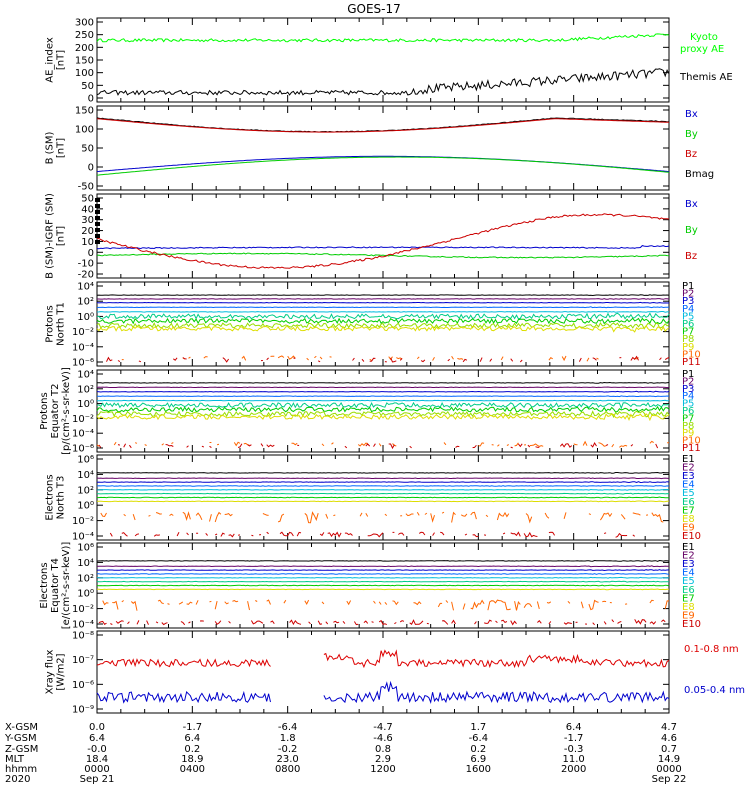  I want to click on legend-item: E8, so click(688, 519).